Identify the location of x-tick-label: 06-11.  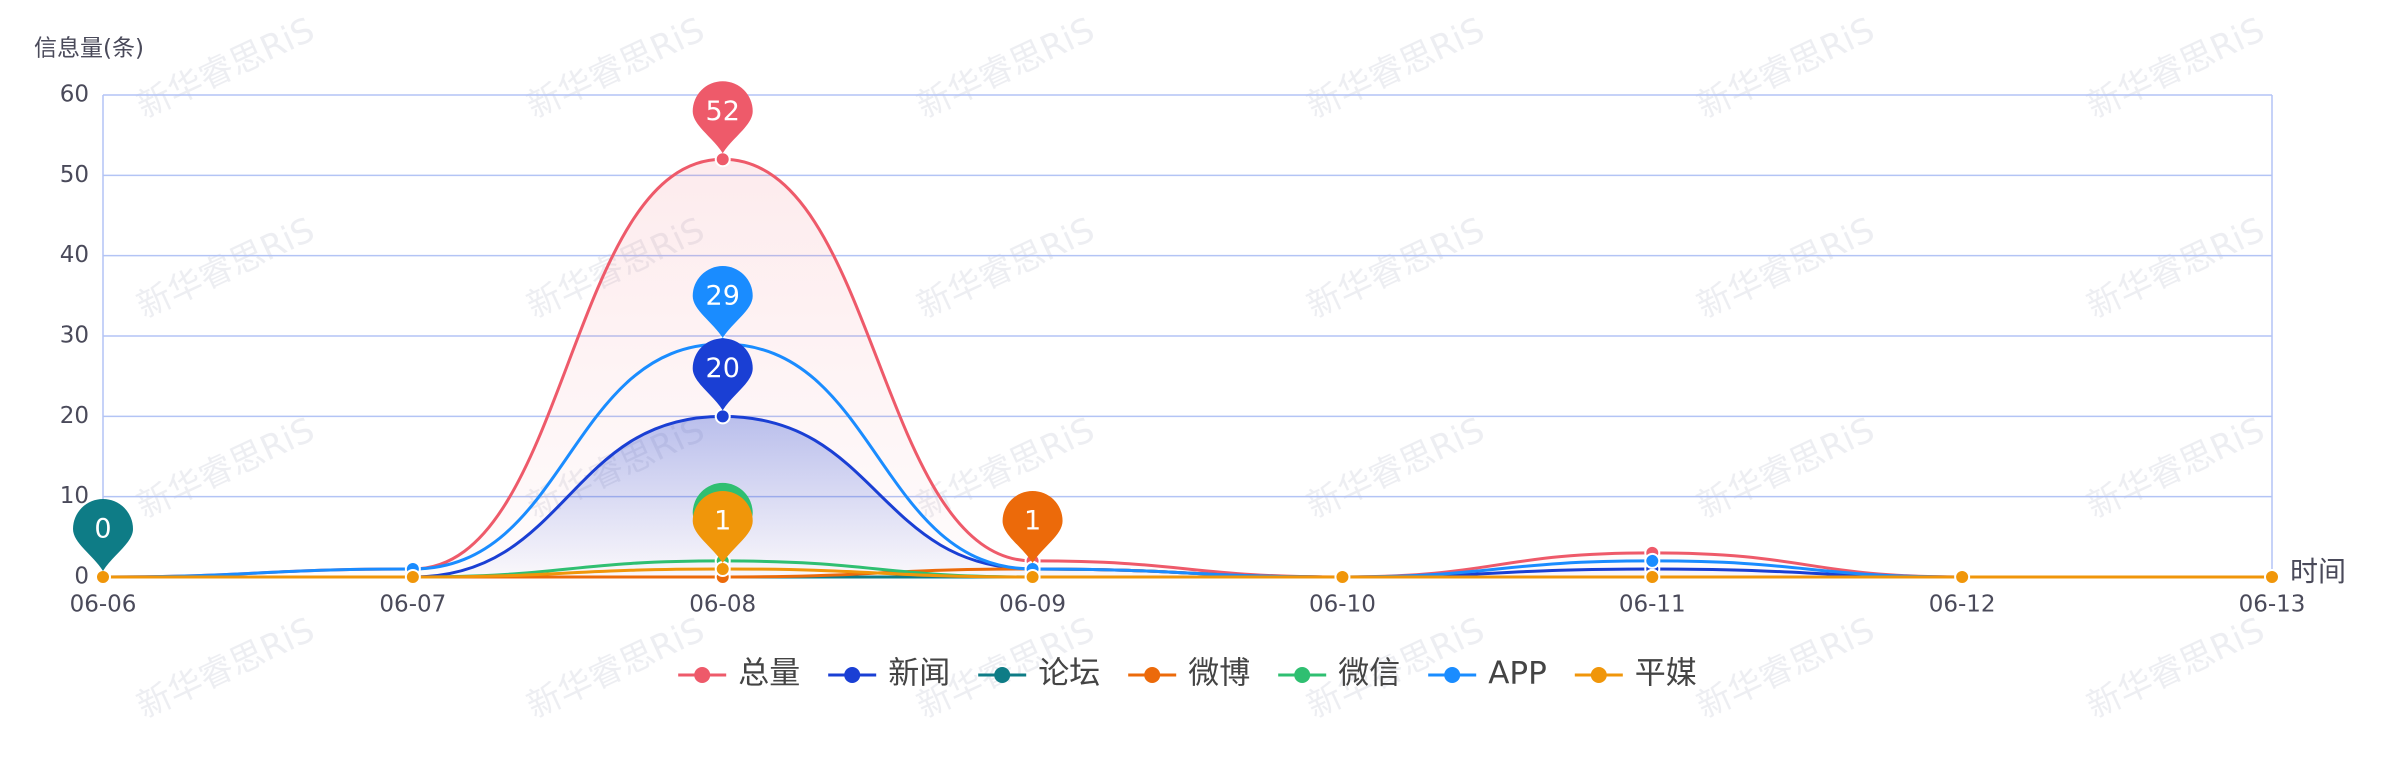
(1652, 605).